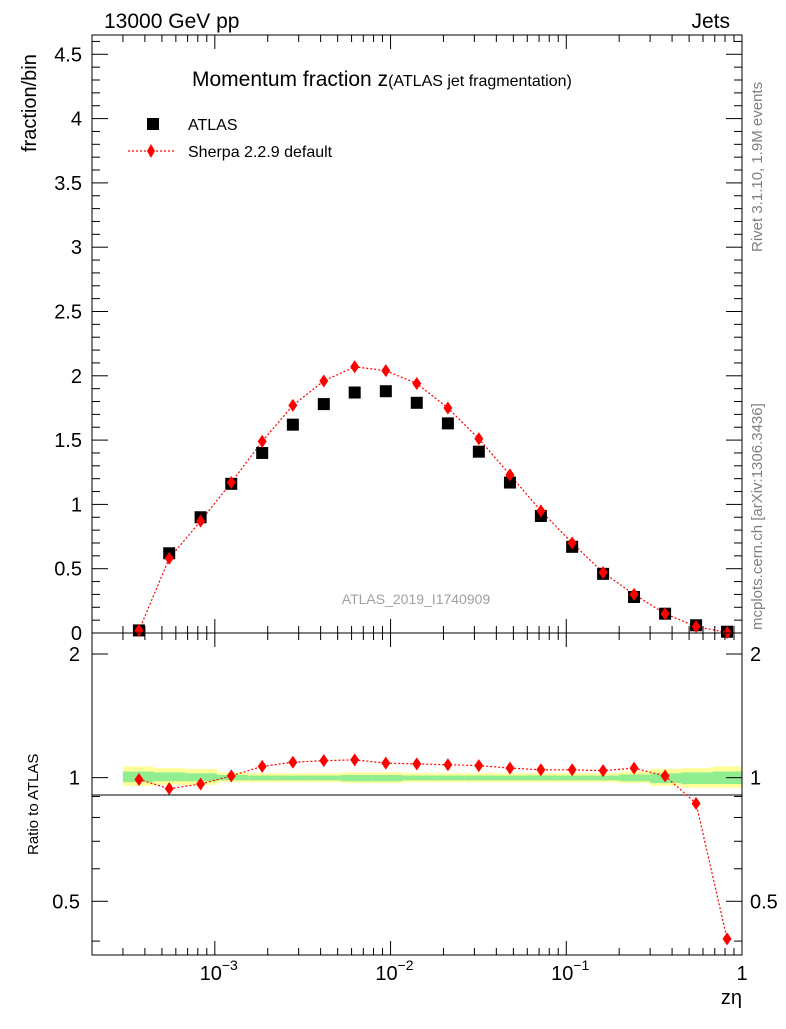  I want to click on analysis-label: ATLAS_2019_I1740909, so click(416, 599).